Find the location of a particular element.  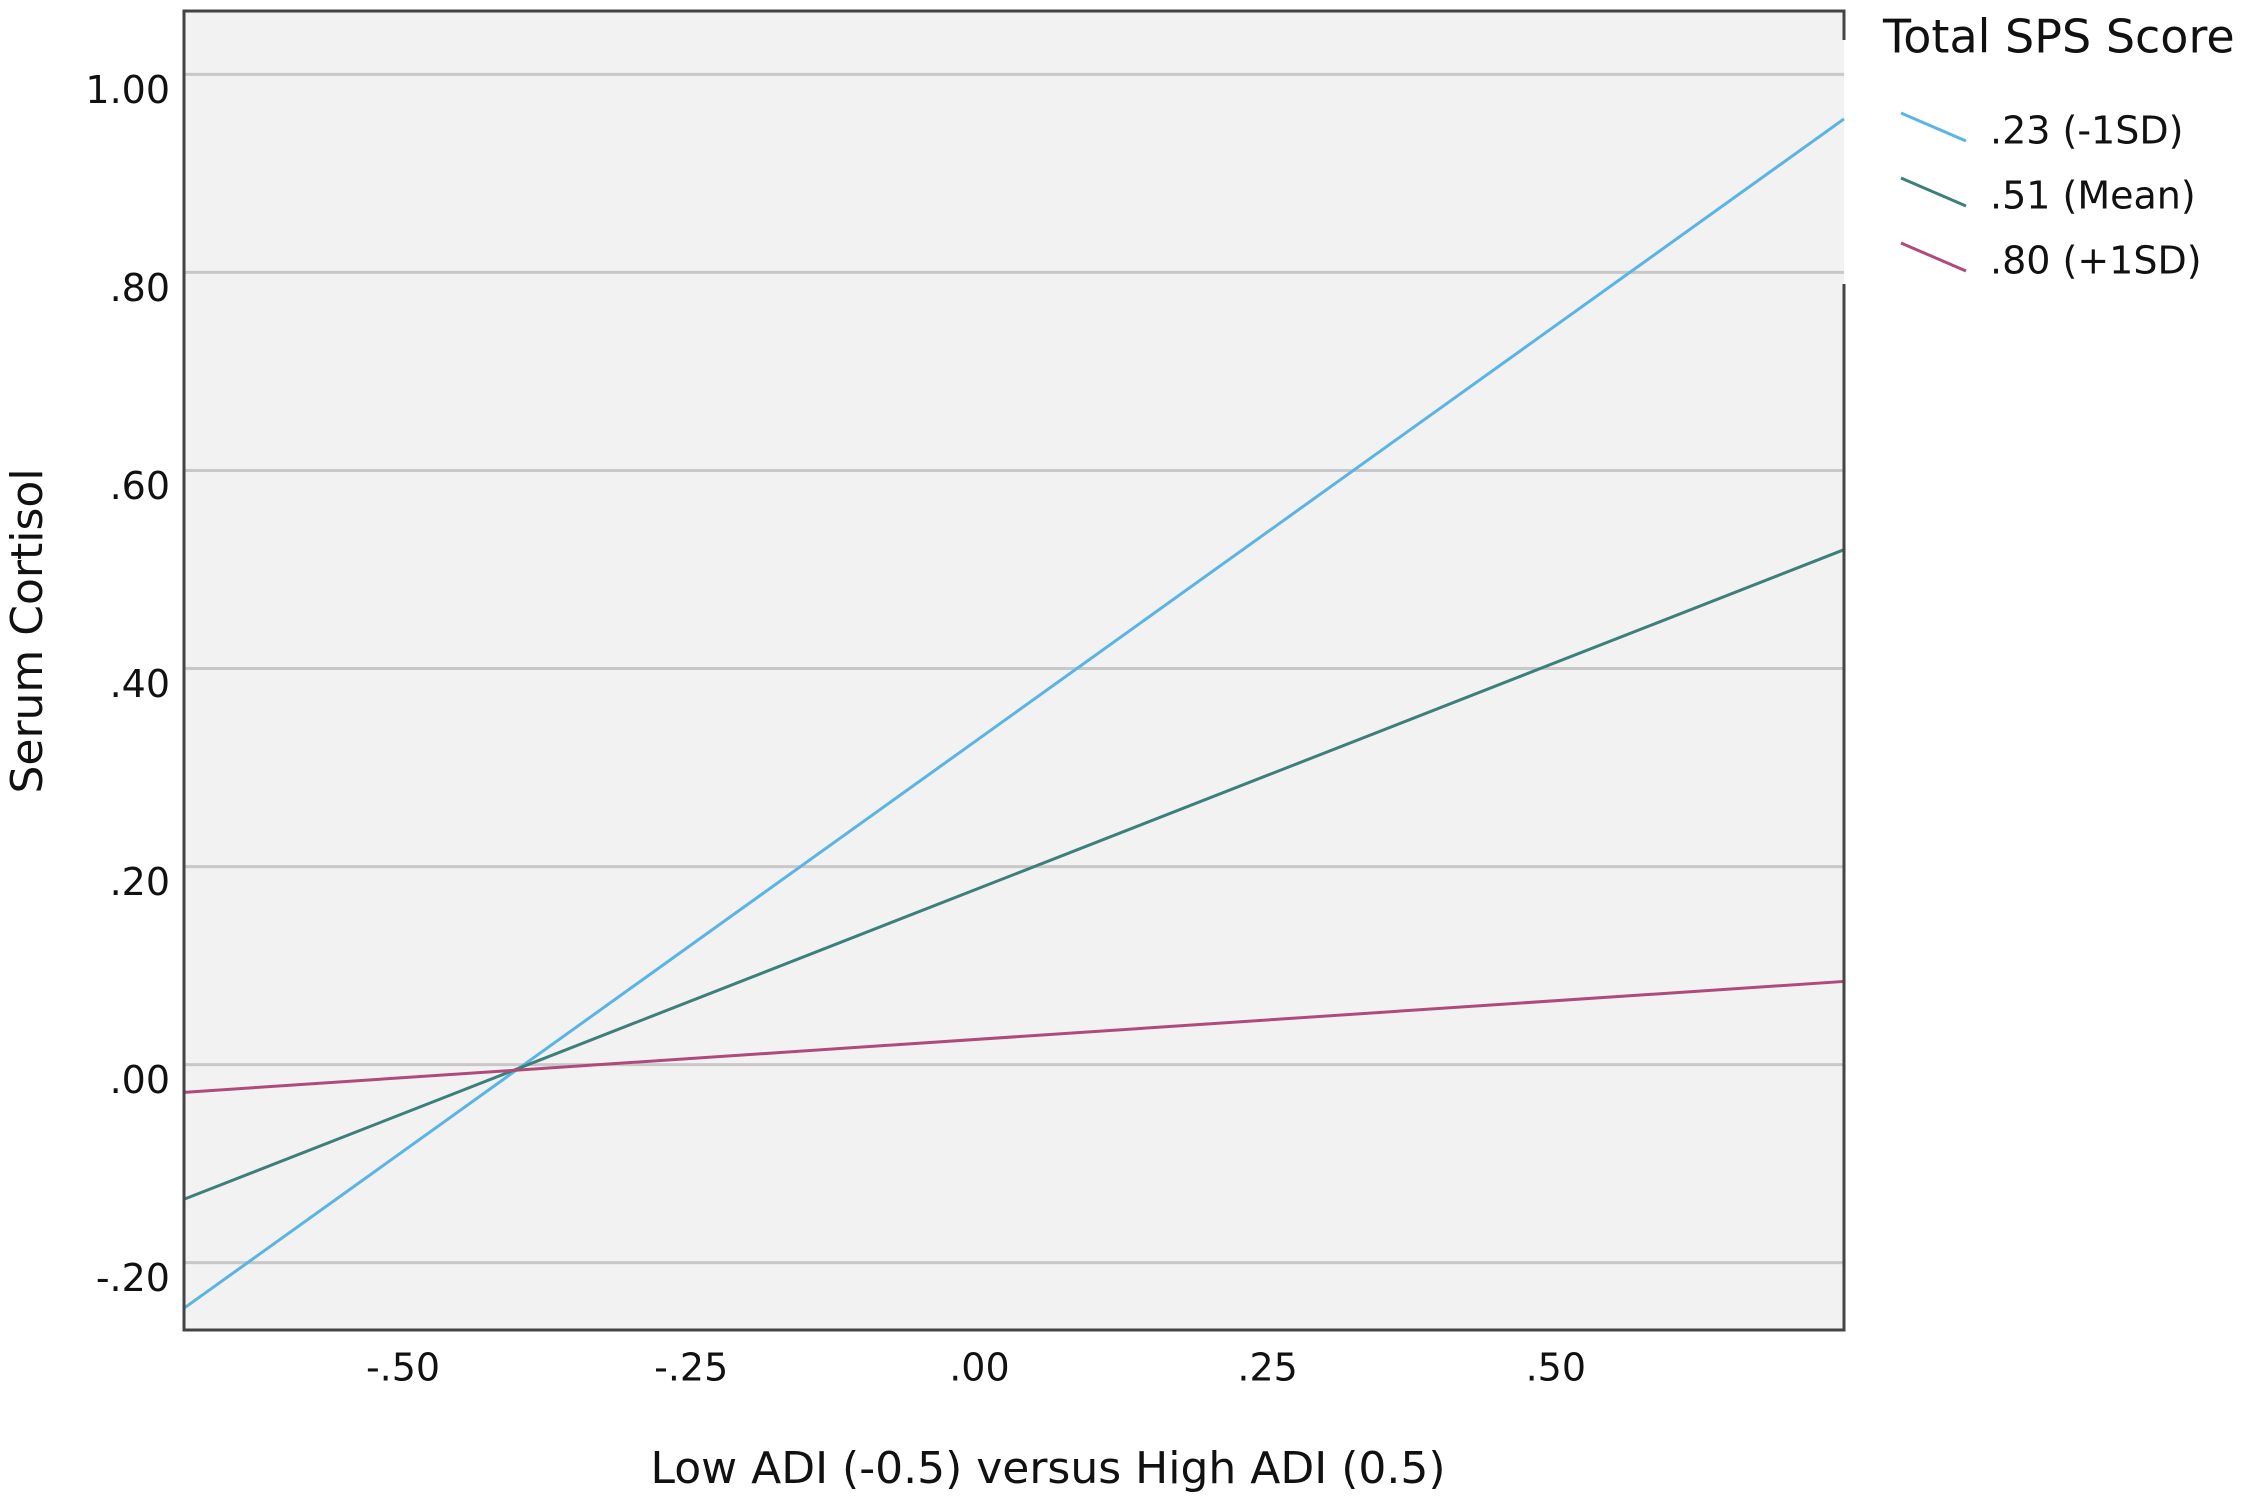

y-tick-label: .00 is located at coordinates (140, 1080).